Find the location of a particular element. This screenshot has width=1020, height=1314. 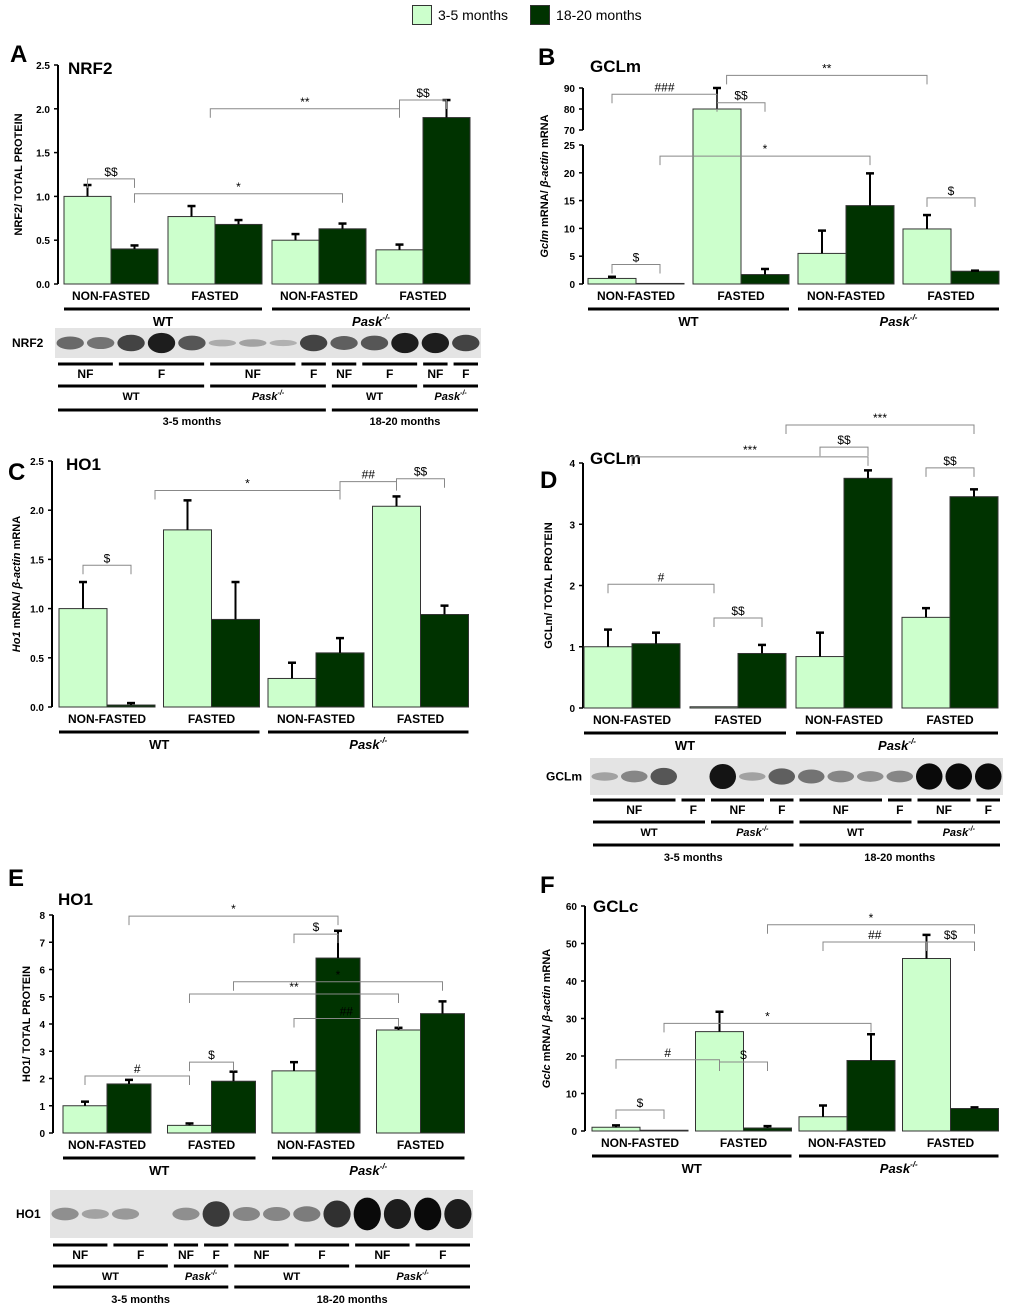

significance-label: *** is located at coordinates (750, 450).